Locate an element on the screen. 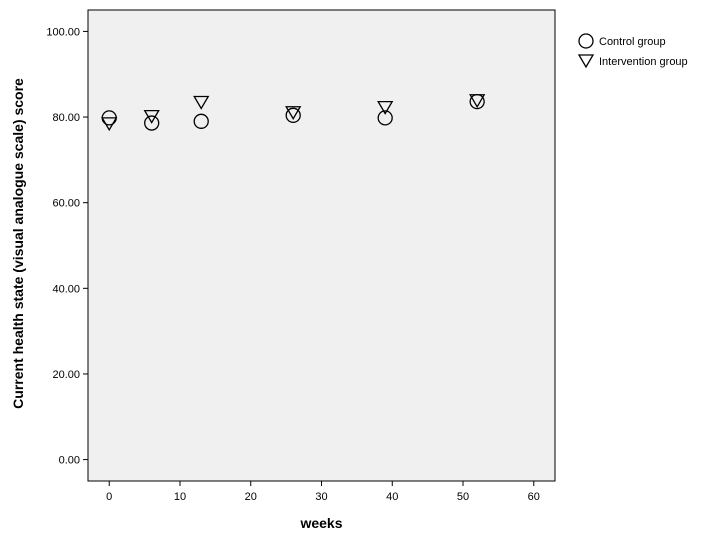  y-tick-label: 0.00 is located at coordinates (69, 461).